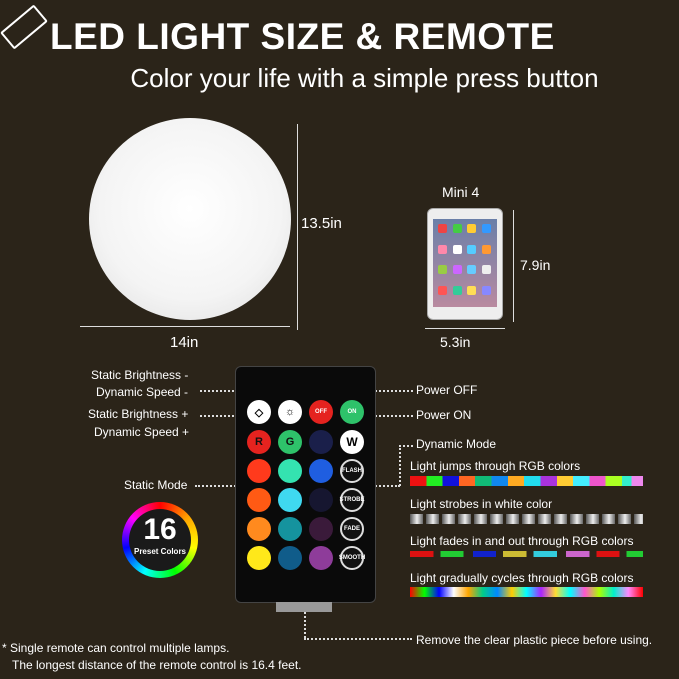 The height and width of the screenshot is (679, 679). I want to click on strobe-button: STROBE, so click(352, 500).